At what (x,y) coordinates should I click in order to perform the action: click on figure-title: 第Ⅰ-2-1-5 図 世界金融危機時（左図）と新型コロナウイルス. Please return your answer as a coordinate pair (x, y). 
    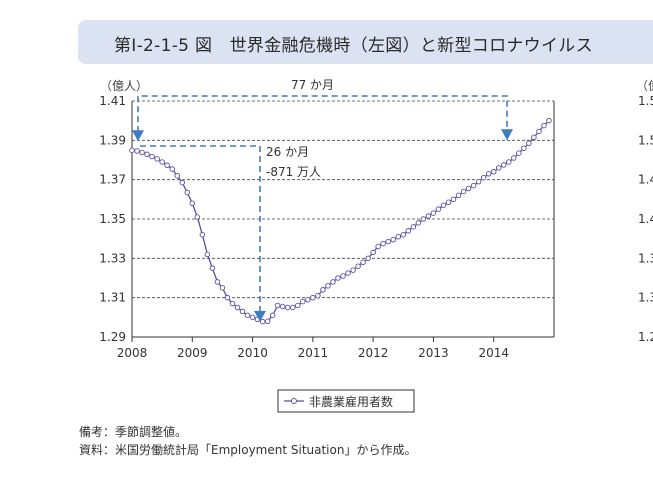
    Looking at the image, I should click on (353, 46).